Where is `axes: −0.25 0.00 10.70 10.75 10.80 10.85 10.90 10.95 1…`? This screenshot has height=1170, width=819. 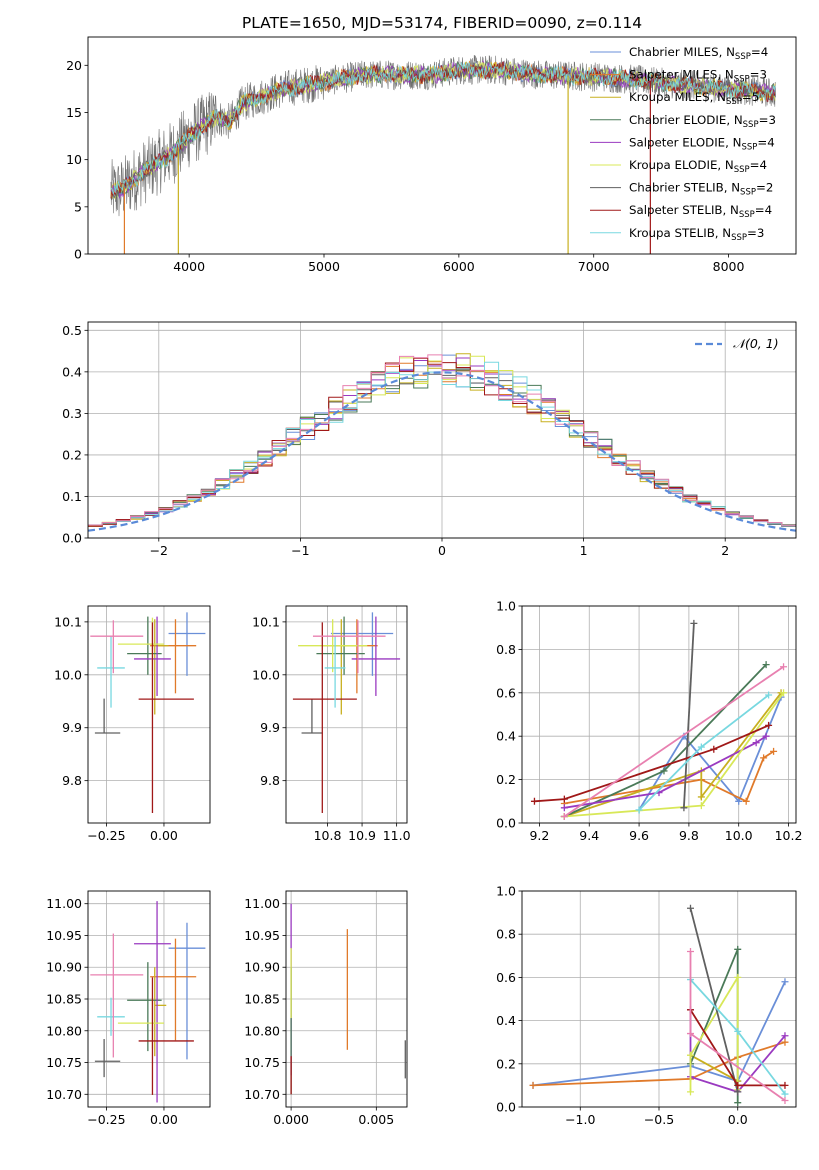
axes: −0.25 0.00 10.70 10.75 10.80 10.85 10.90 10.95 1… is located at coordinates (128, 1008).